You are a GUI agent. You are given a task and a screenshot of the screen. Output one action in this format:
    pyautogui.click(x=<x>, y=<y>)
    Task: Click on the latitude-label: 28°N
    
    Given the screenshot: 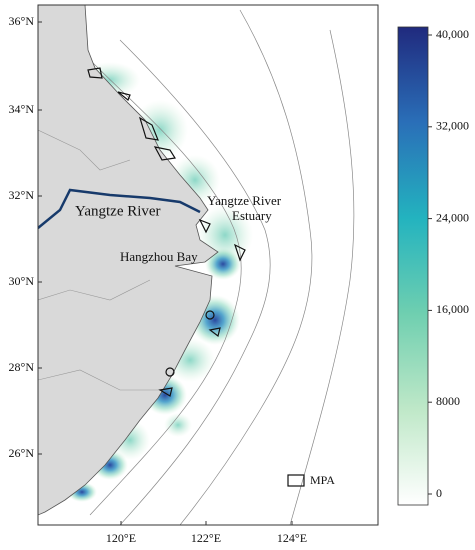 What is the action you would take?
    pyautogui.click(x=22, y=367)
    